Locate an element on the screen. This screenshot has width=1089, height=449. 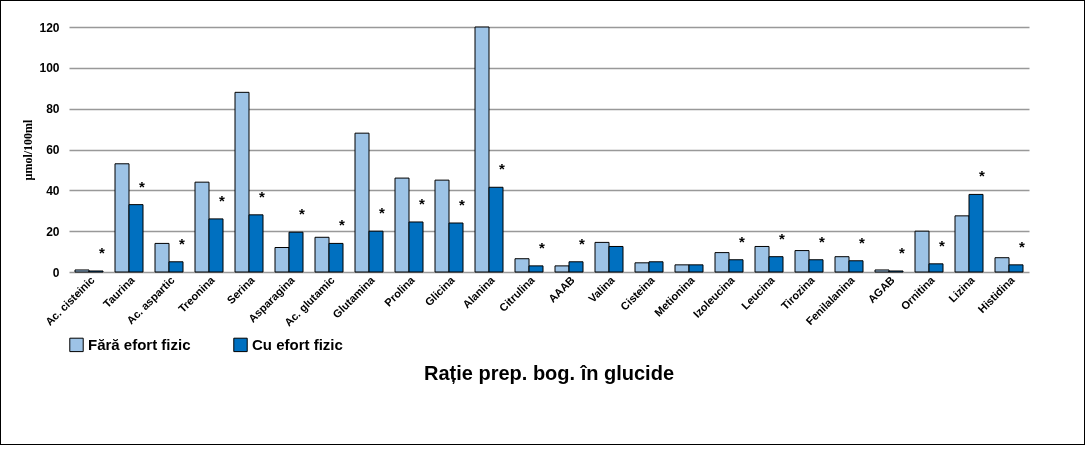
legend-label: Cu efort fizic is located at coordinates (297, 344).